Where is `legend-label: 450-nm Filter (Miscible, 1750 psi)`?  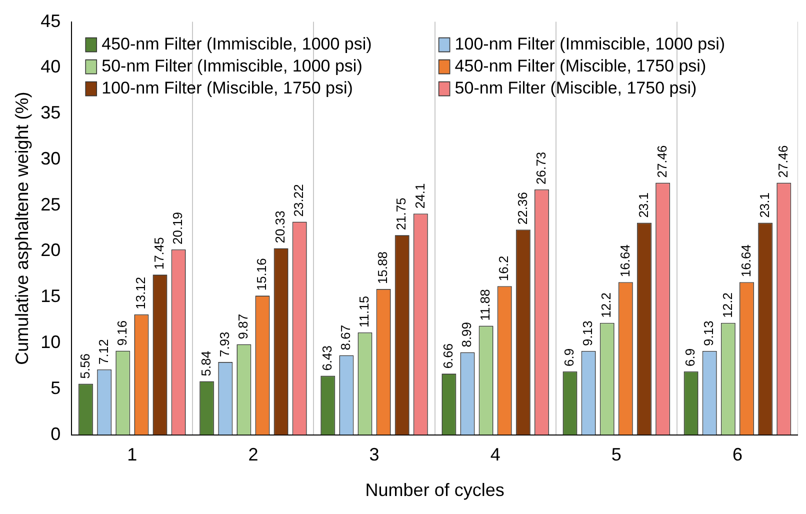 legend-label: 450-nm Filter (Miscible, 1750 psi) is located at coordinates (580, 66).